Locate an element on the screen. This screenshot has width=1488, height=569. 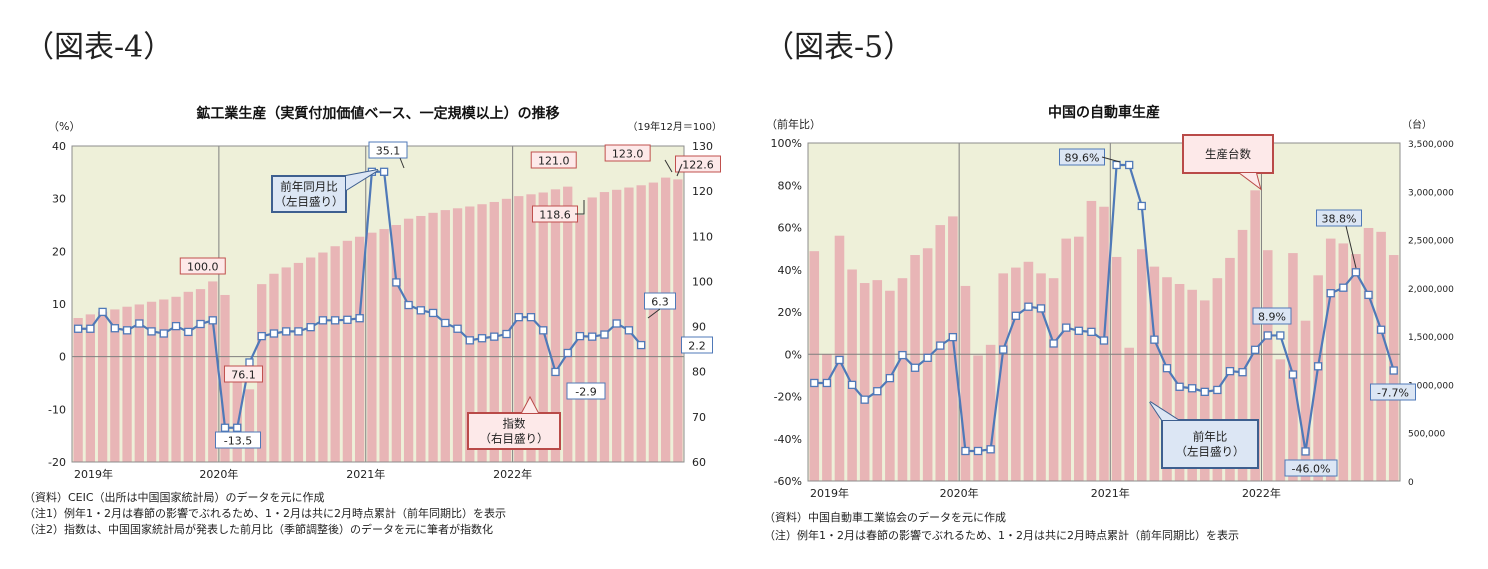
chart2-line-label-8: 8.9% is located at coordinates (1272, 317).